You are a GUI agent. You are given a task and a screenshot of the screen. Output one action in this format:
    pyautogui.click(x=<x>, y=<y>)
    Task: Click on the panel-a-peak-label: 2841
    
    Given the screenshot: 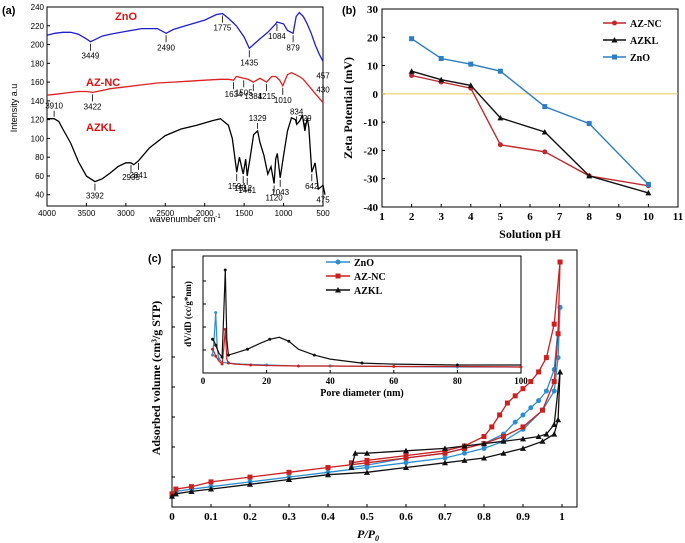 What is the action you would take?
    pyautogui.click(x=138, y=175)
    